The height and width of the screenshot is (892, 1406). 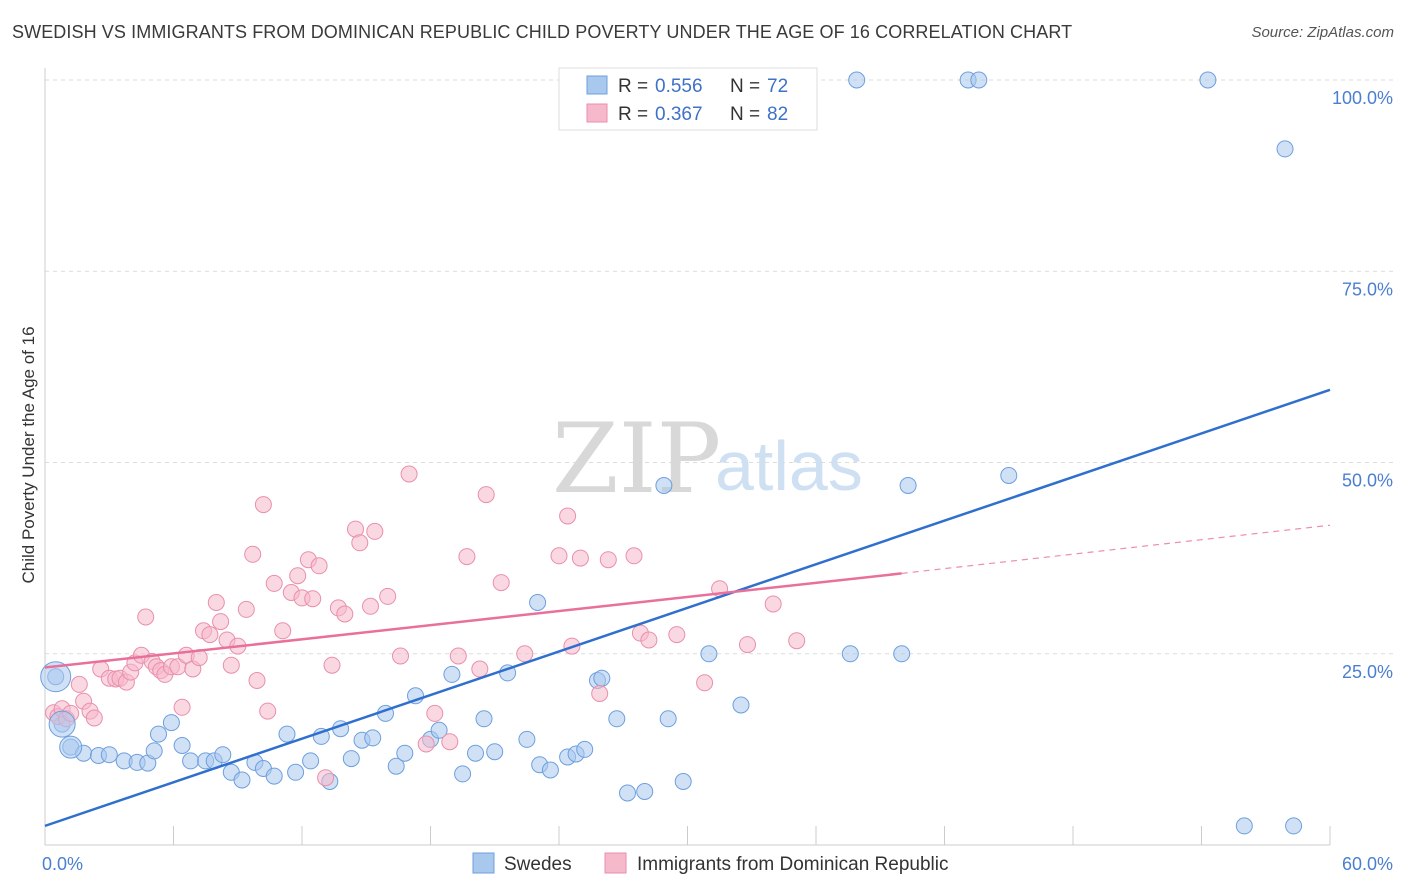 I want to click on legend-r-value-dominican: 0.367, so click(x=679, y=114).